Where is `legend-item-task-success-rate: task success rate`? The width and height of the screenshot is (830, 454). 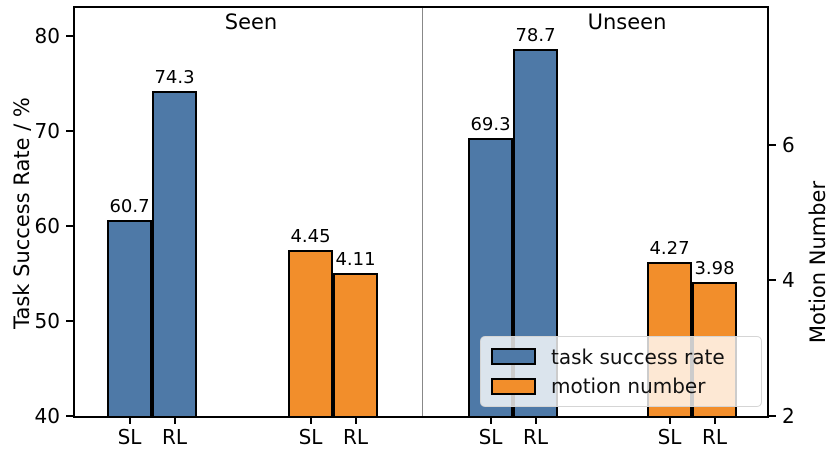 legend-item-task-success-rate: task success rate is located at coordinates (621, 357).